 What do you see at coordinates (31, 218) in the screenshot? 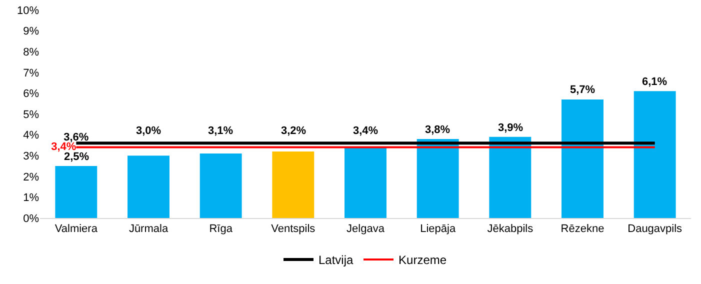
I see `y-tick-label: 0%` at bounding box center [31, 218].